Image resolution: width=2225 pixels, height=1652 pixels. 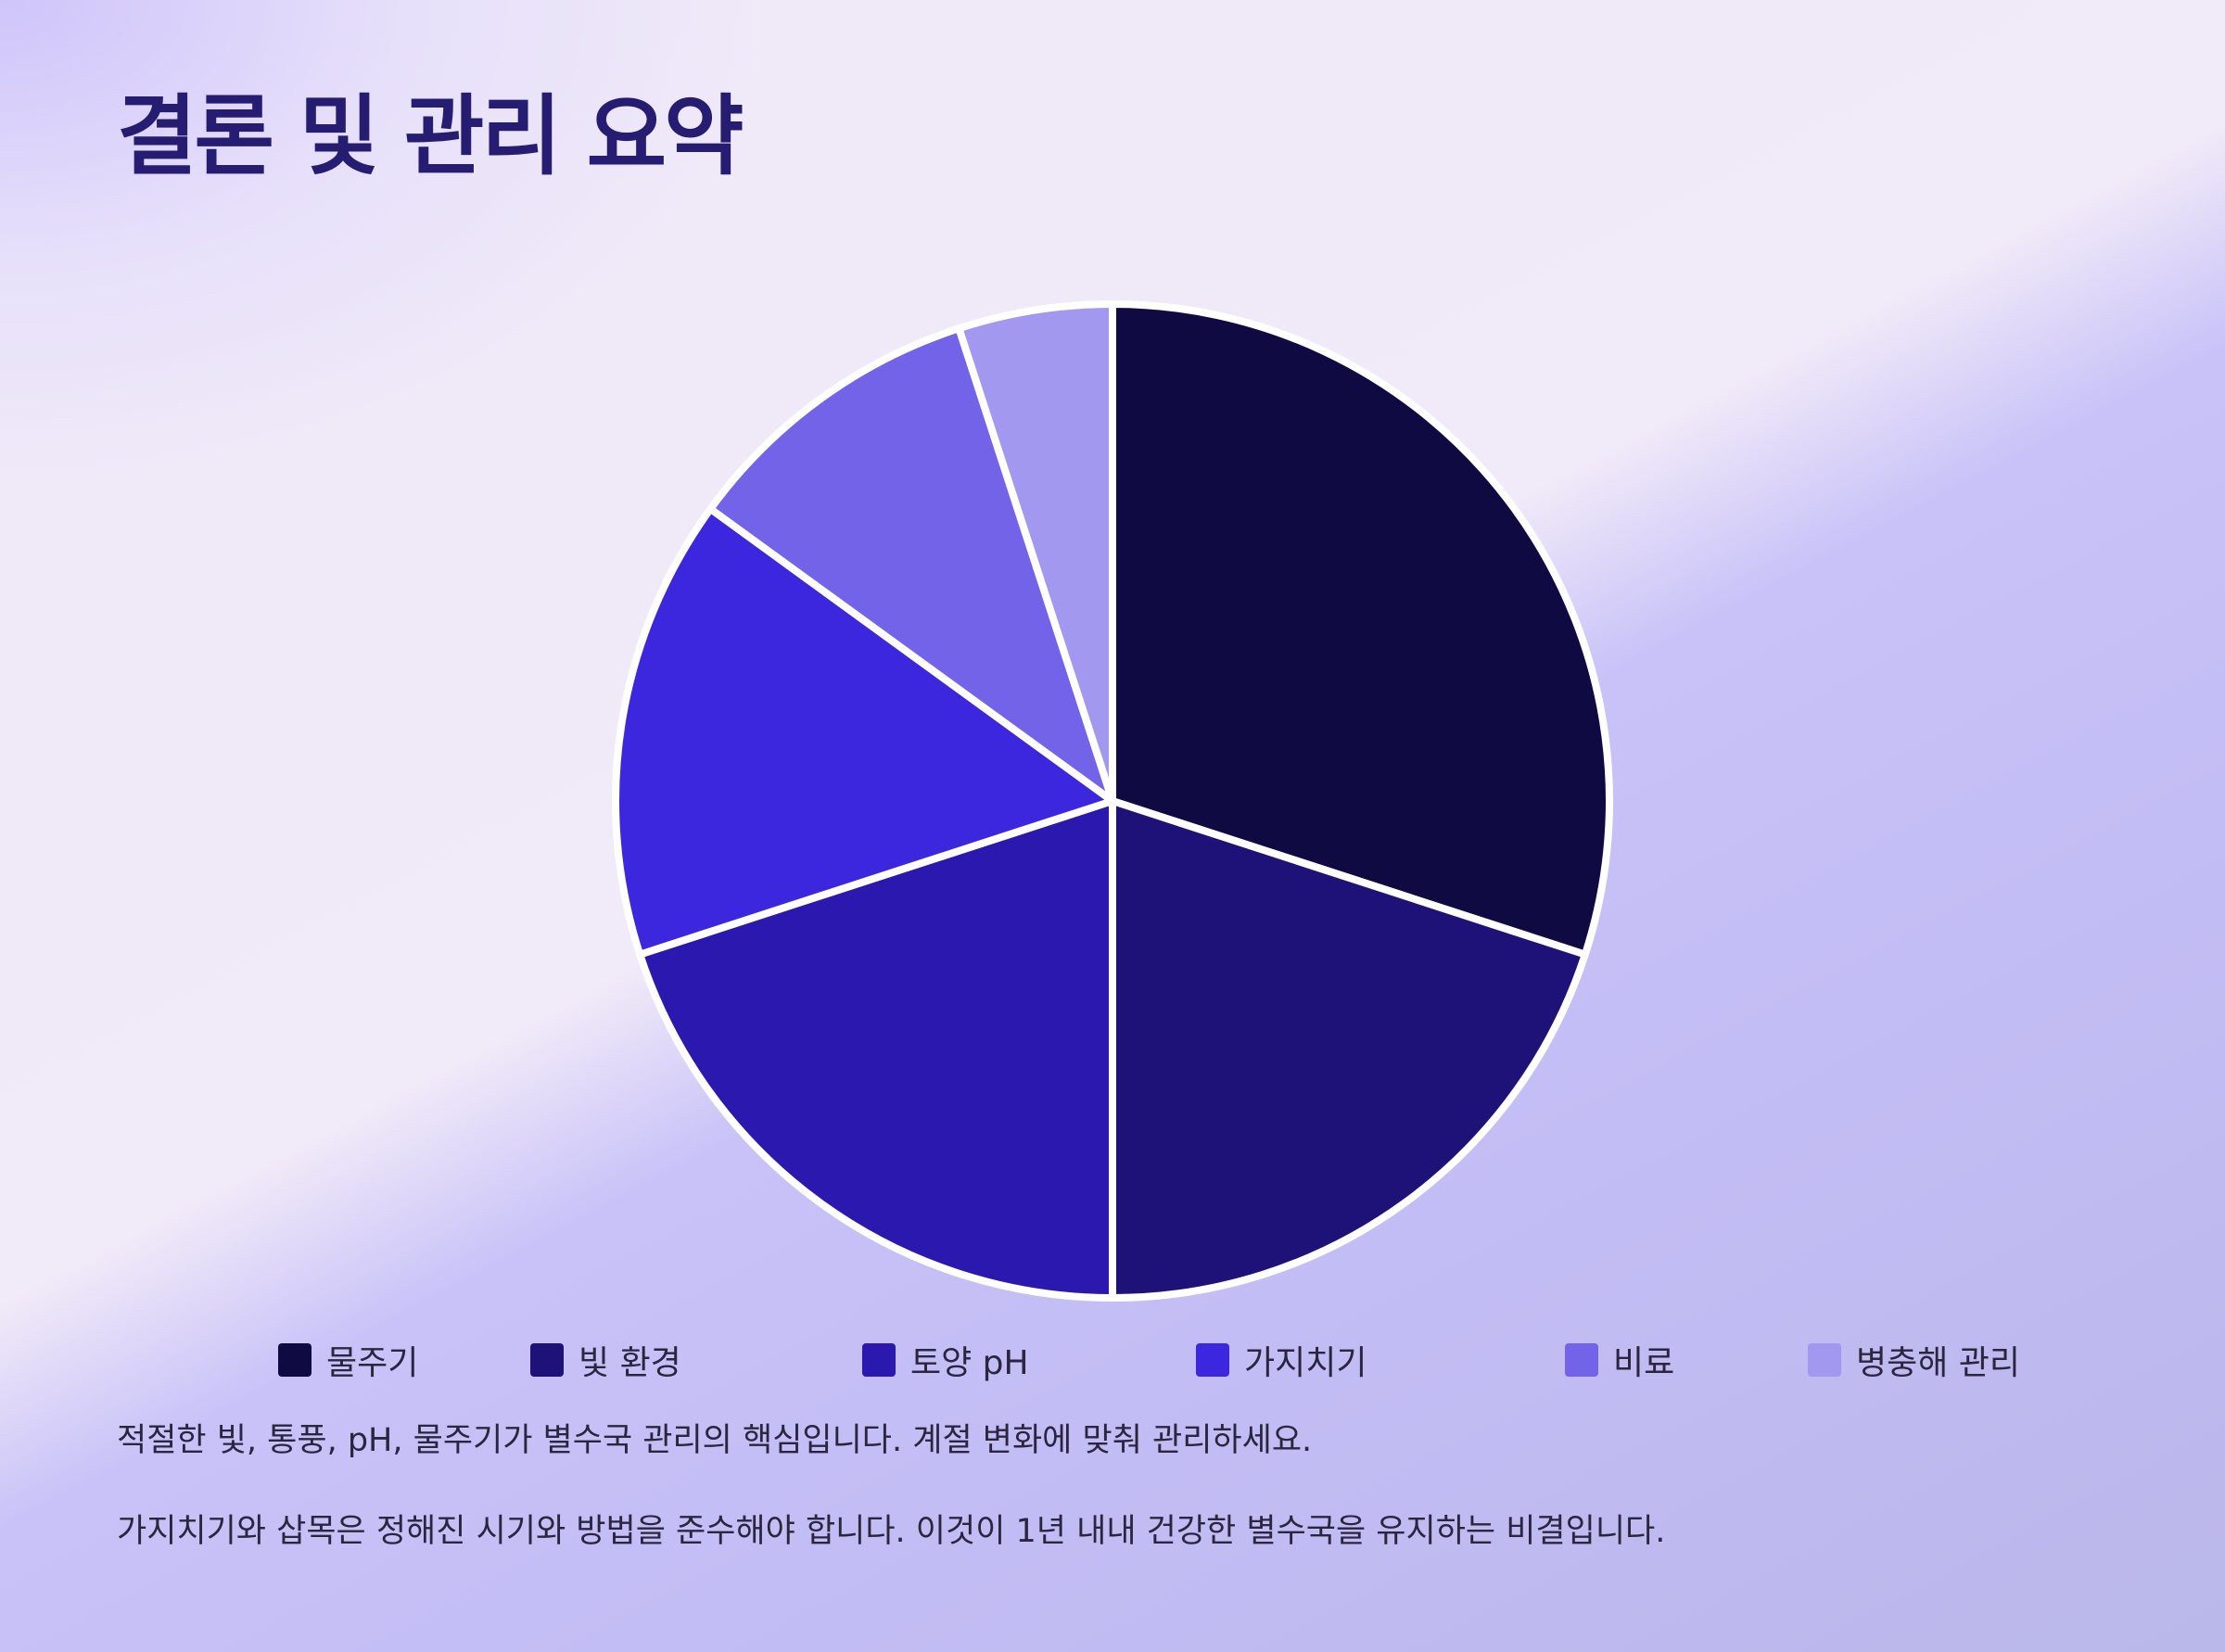 What do you see at coordinates (1644, 1363) in the screenshot?
I see `legend-label: 비료` at bounding box center [1644, 1363].